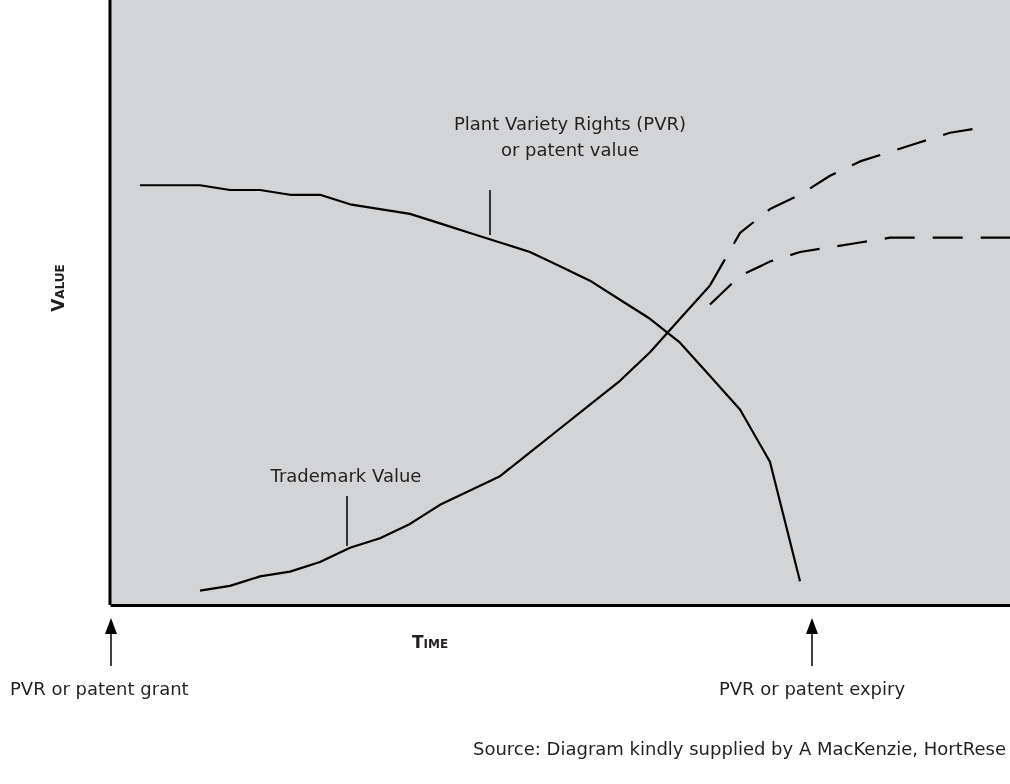  Describe the element at coordinates (812, 688) in the screenshot. I see `text: PVR or patent expiry` at that location.